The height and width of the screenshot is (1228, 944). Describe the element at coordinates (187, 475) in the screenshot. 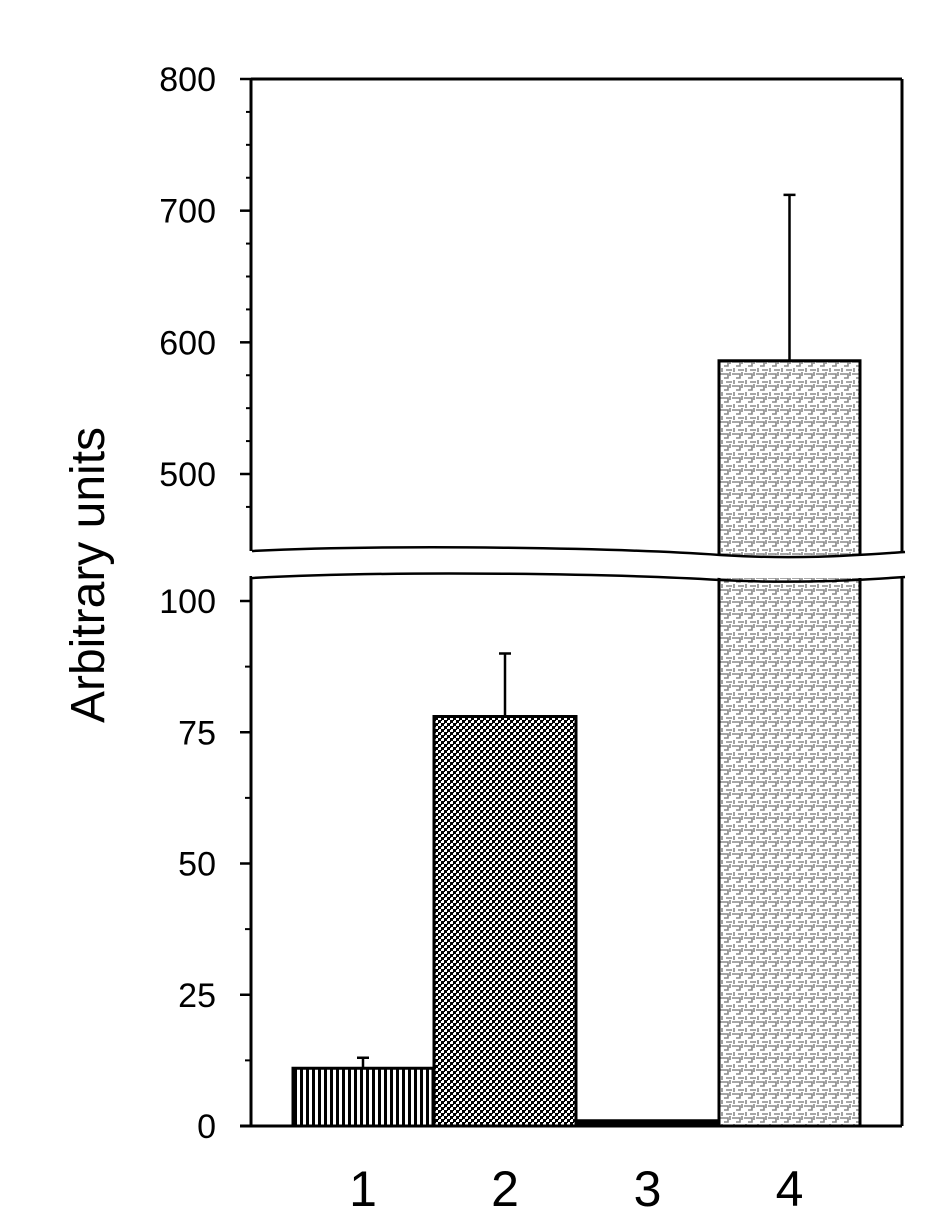

I see `y-tick-label-500: 500` at that location.